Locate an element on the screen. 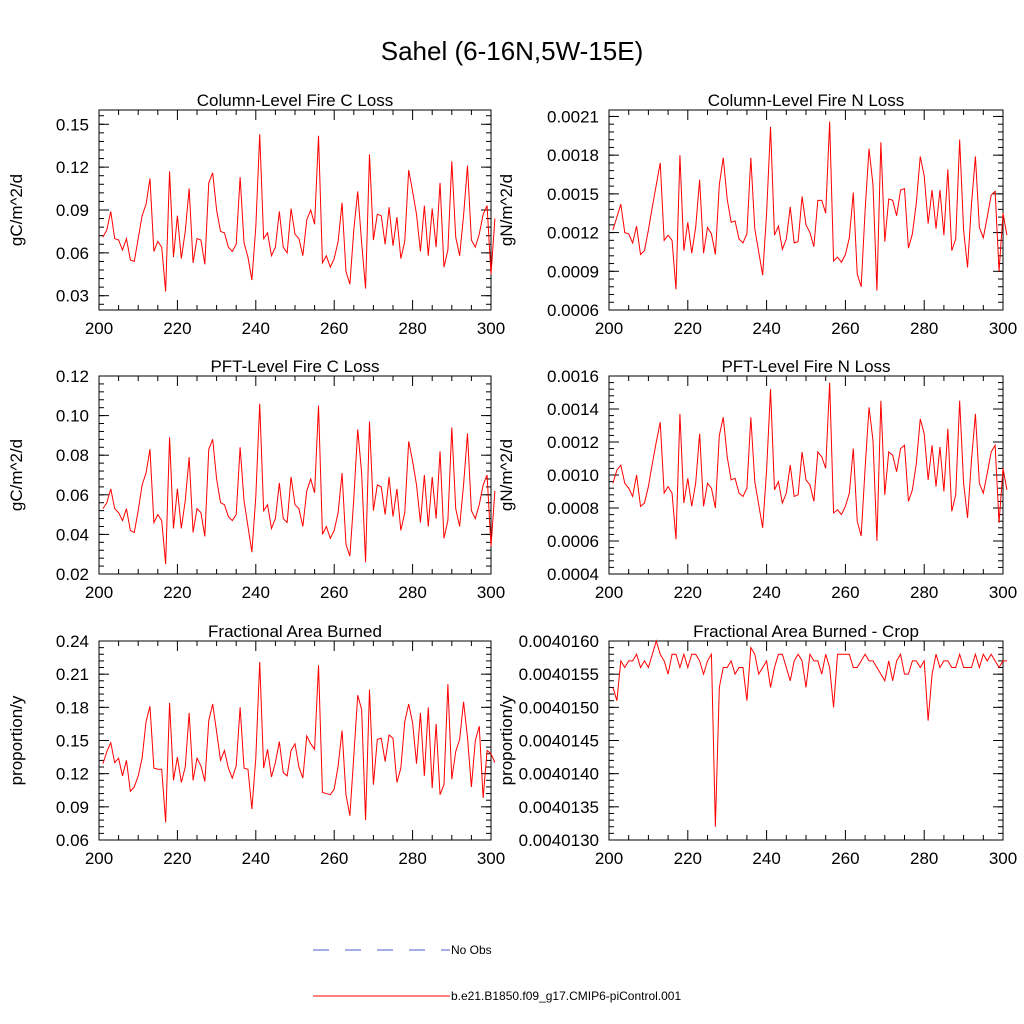 This screenshot has width=1024, height=1024. y-tick-label: 0.0040145 is located at coordinates (559, 741).